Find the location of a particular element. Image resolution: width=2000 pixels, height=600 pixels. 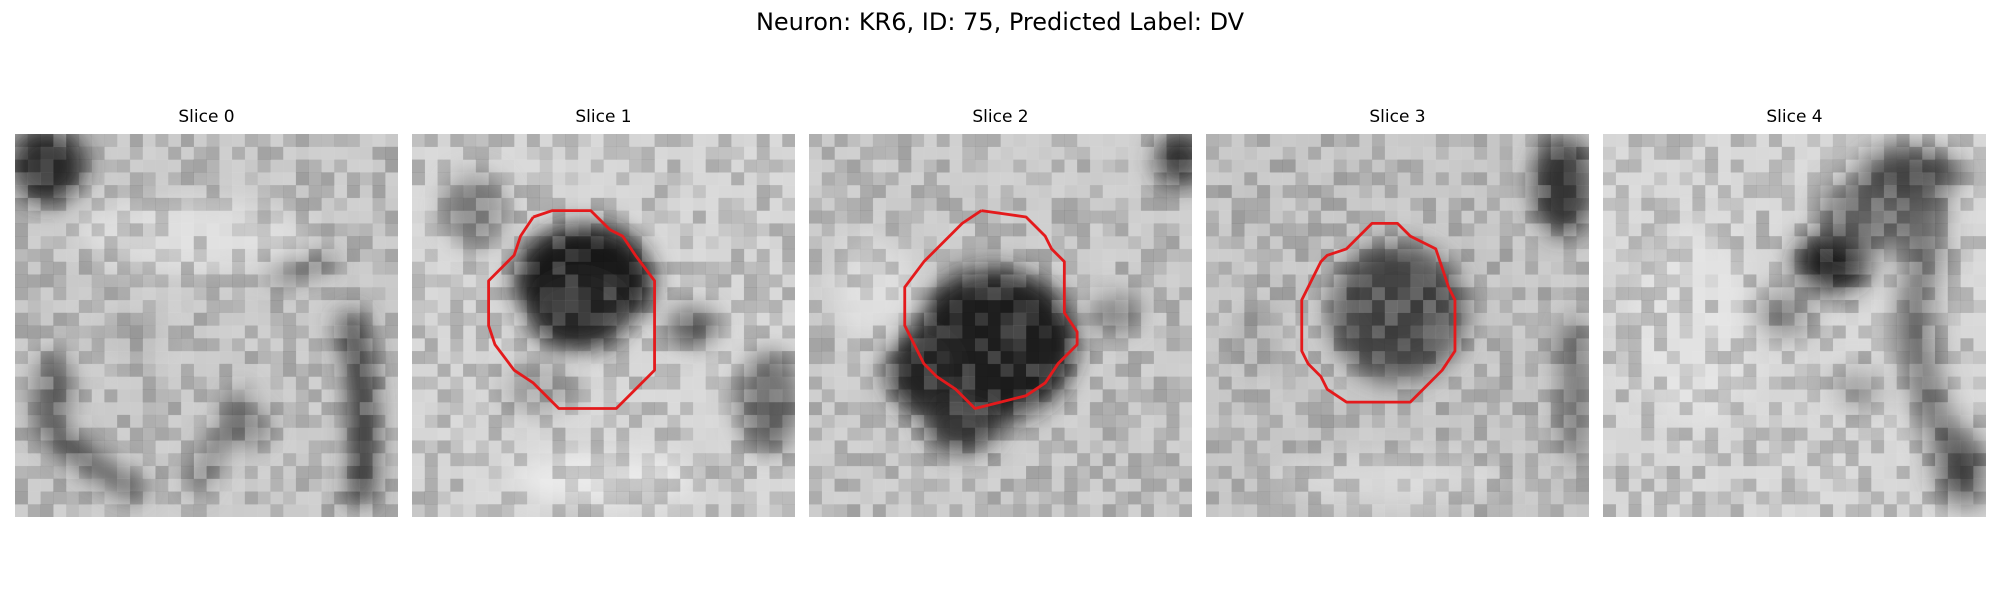

slice-panel-0: Slice 0 is located at coordinates (206, 325).